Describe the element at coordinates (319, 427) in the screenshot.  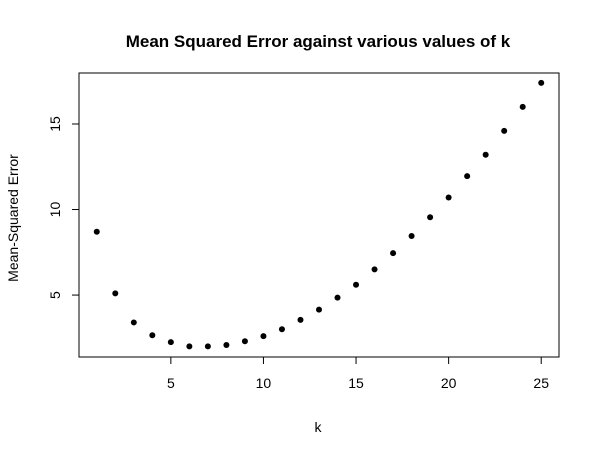
I see `x-axis-label: k` at that location.